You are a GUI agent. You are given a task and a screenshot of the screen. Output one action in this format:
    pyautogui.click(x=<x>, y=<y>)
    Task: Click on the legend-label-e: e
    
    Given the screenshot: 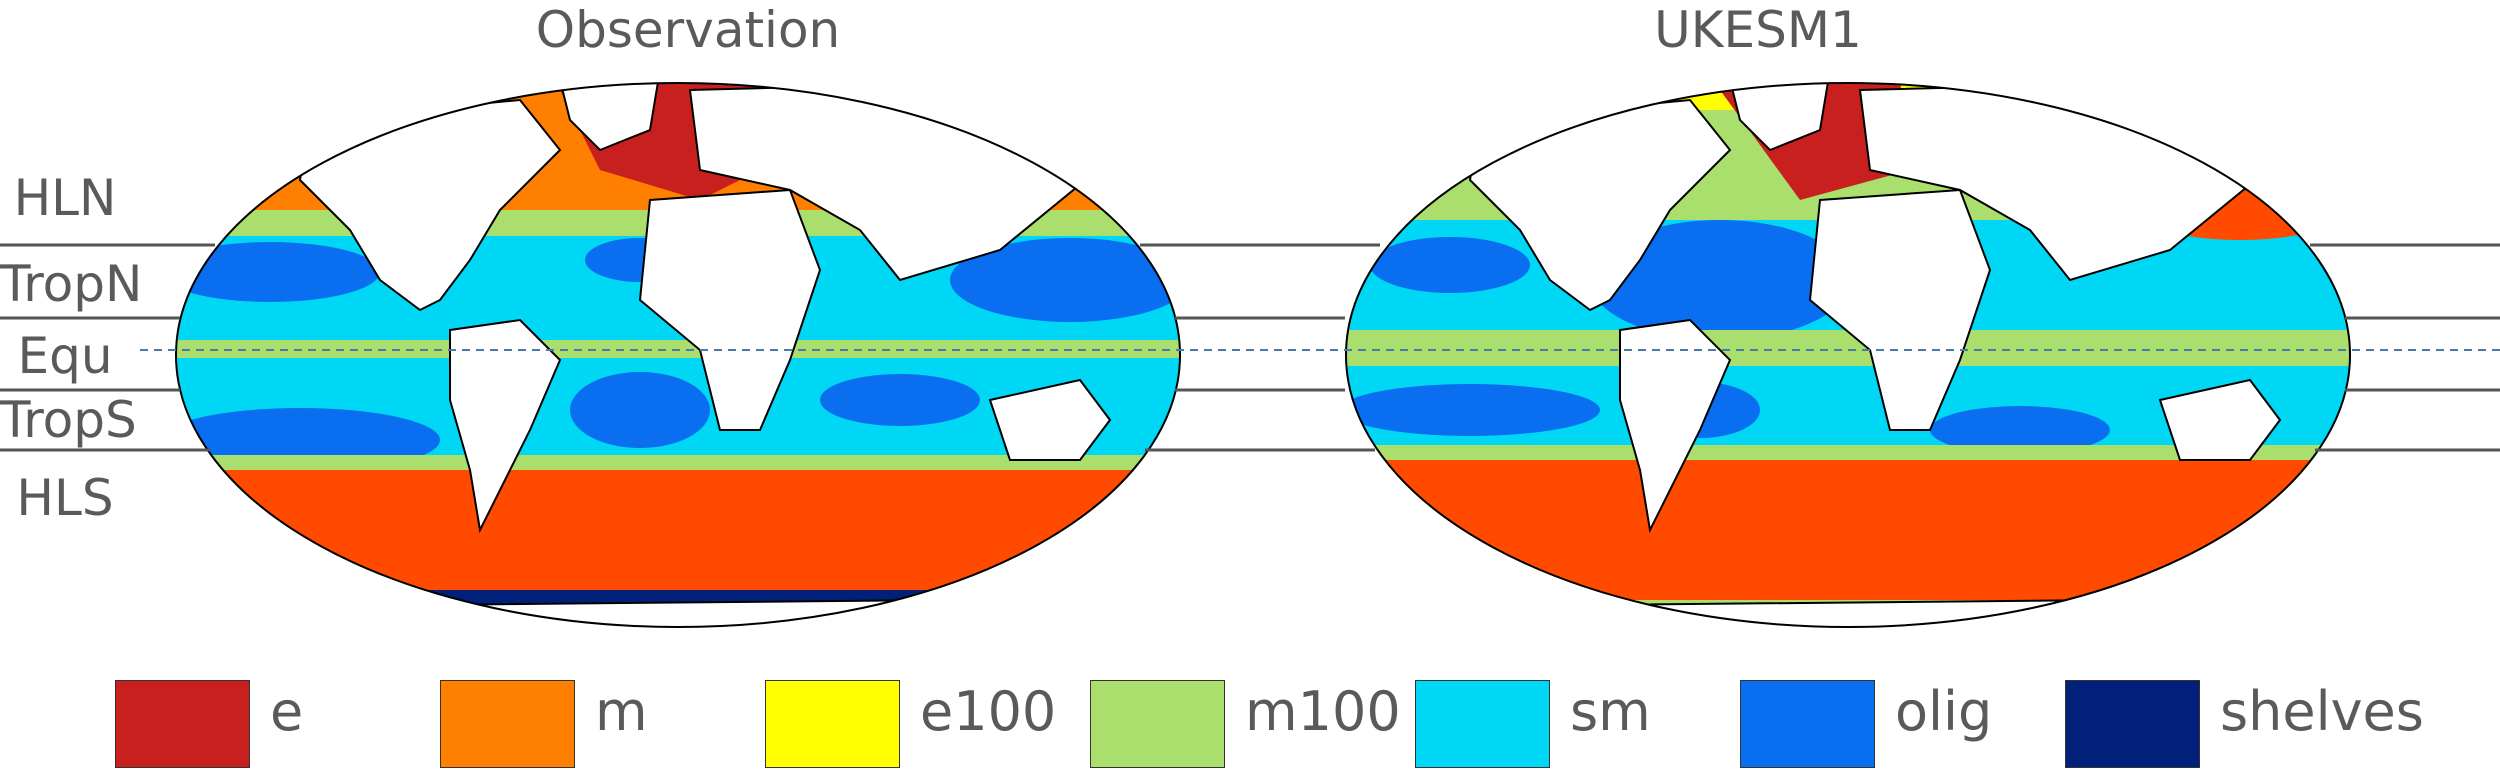 What is the action you would take?
    pyautogui.click(x=287, y=711)
    